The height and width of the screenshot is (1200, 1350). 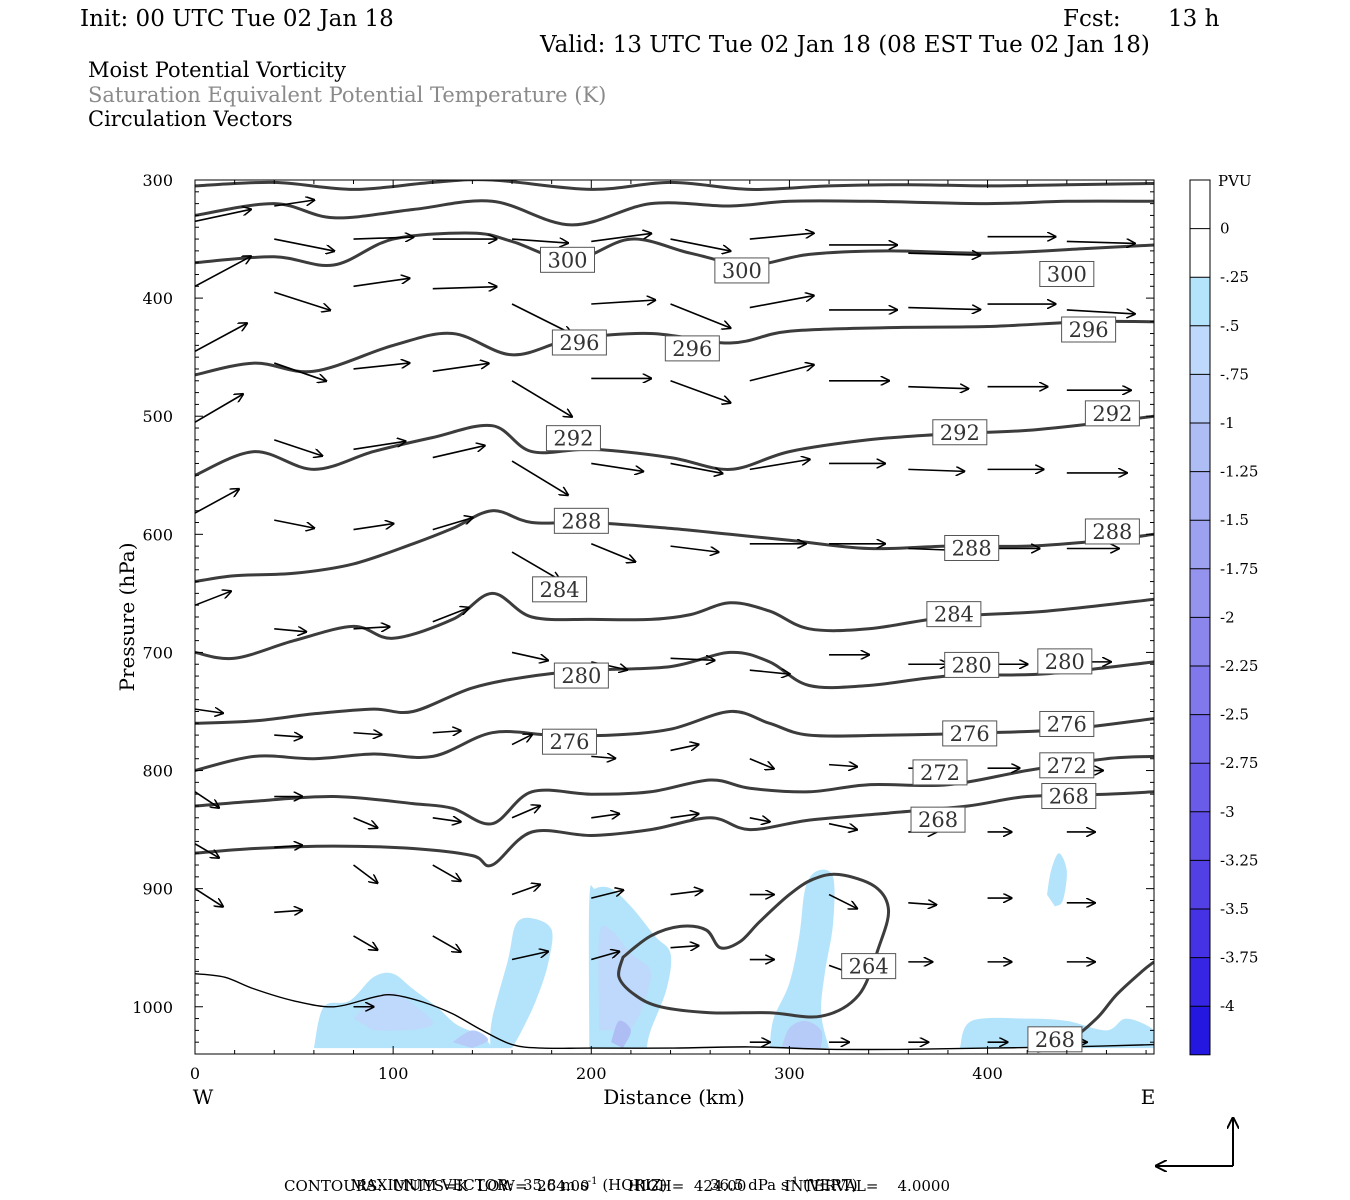 What do you see at coordinates (1225, 229) in the screenshot?
I see `colorbar-label: 0` at bounding box center [1225, 229].